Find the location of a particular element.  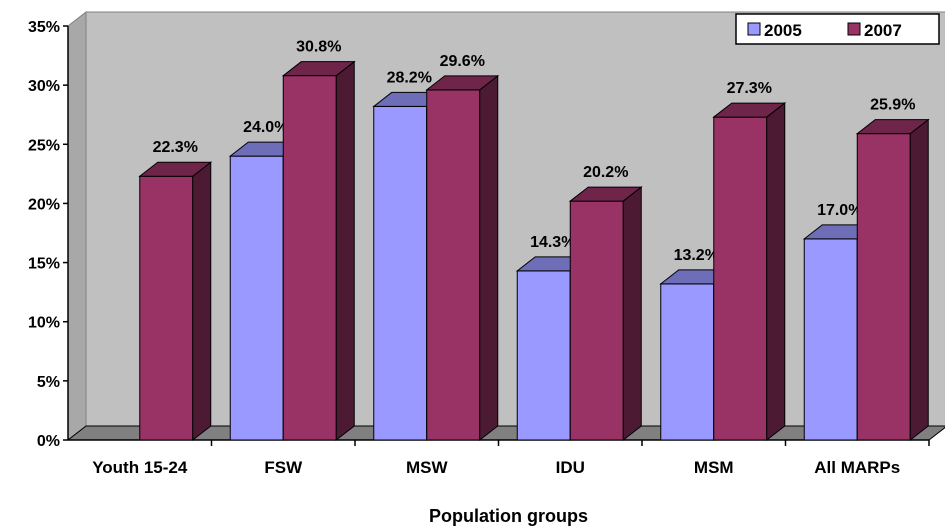

y-tick-label: 35% is located at coordinates (44, 27).